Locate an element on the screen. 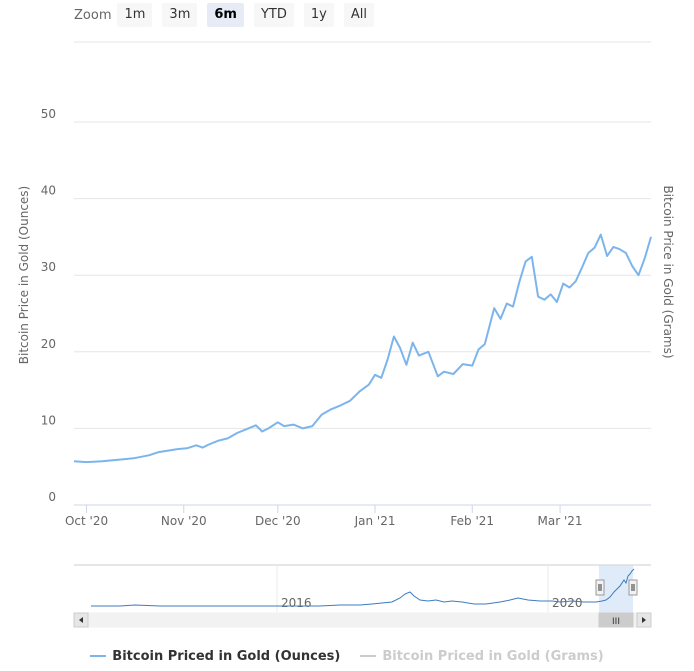 The width and height of the screenshot is (694, 671). legend-label-grams: Bitcoin Priced in Gold (Grams) is located at coordinates (493, 656).